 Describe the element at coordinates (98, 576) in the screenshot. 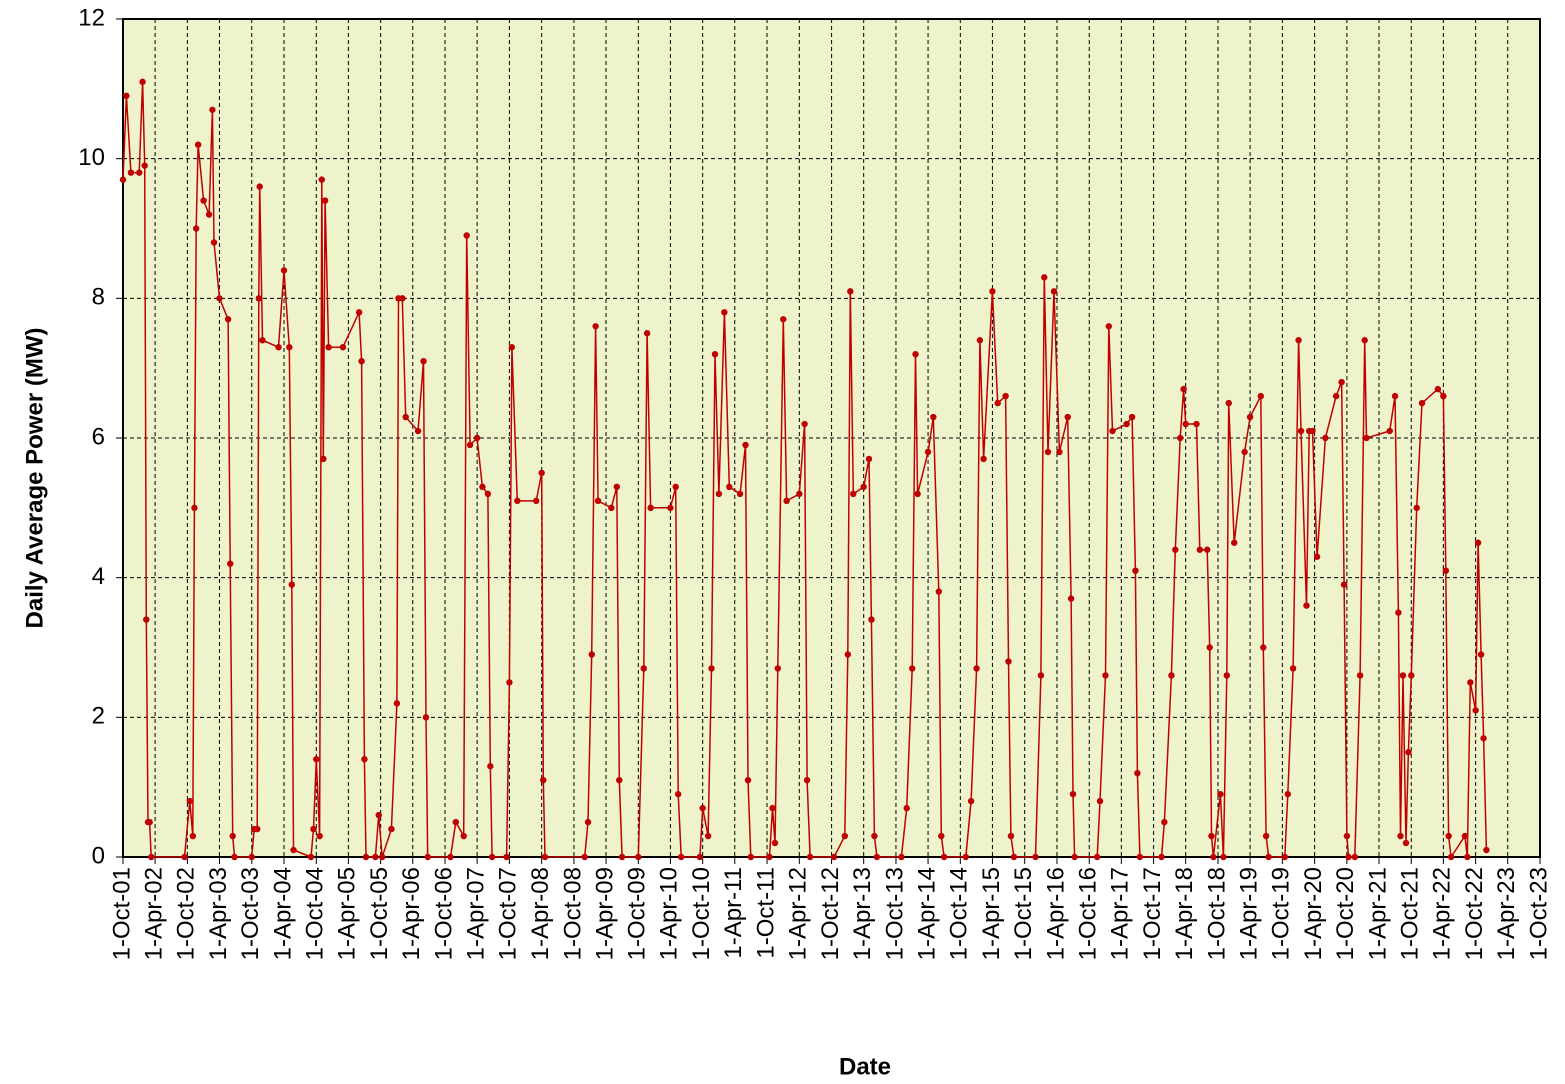

I see `y-tick-label: 4` at that location.